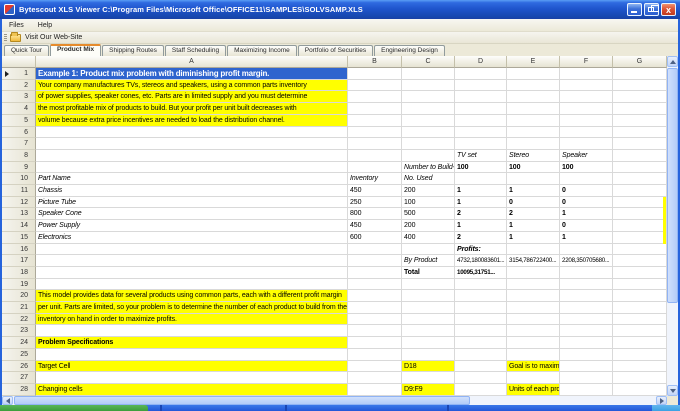 This screenshot has height=411, width=680. I want to click on tab-portfolio-of-securities: Portfolio of Securities, so click(335, 50).